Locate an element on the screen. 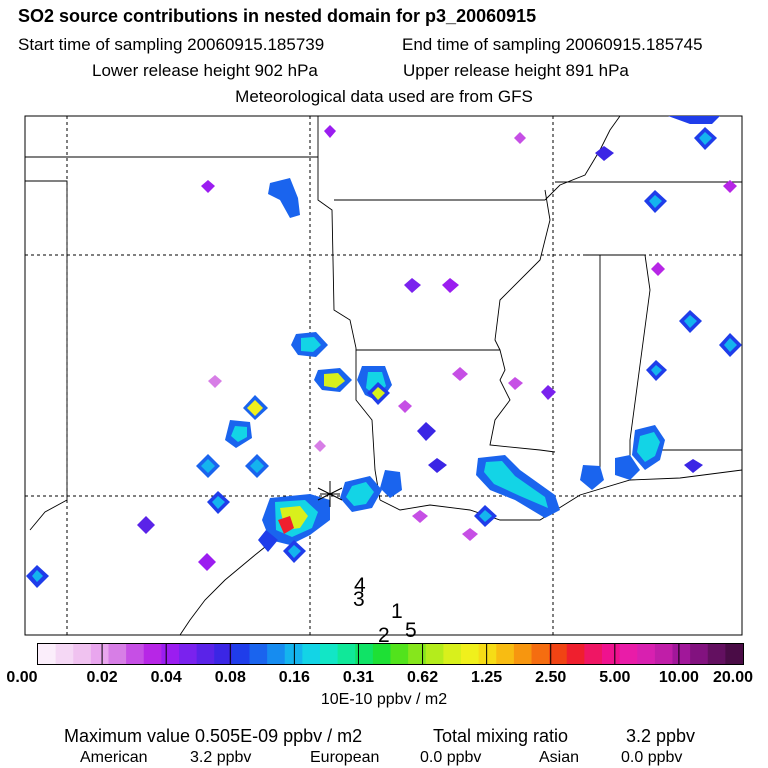 The width and height of the screenshot is (768, 768). colorbar-tick-label: 0.16 is located at coordinates (294, 677).